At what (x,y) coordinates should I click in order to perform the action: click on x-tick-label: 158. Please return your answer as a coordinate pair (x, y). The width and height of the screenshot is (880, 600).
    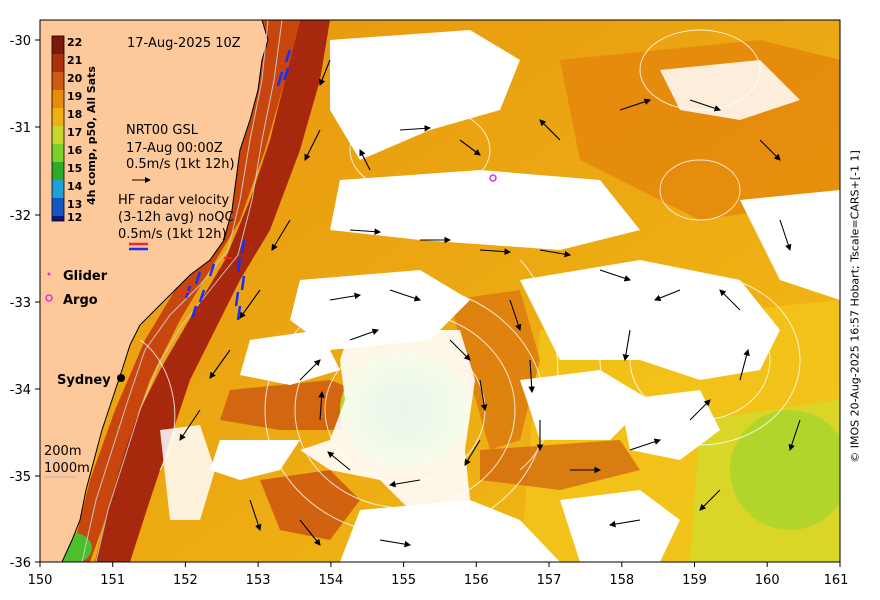
    Looking at the image, I should click on (621, 580).